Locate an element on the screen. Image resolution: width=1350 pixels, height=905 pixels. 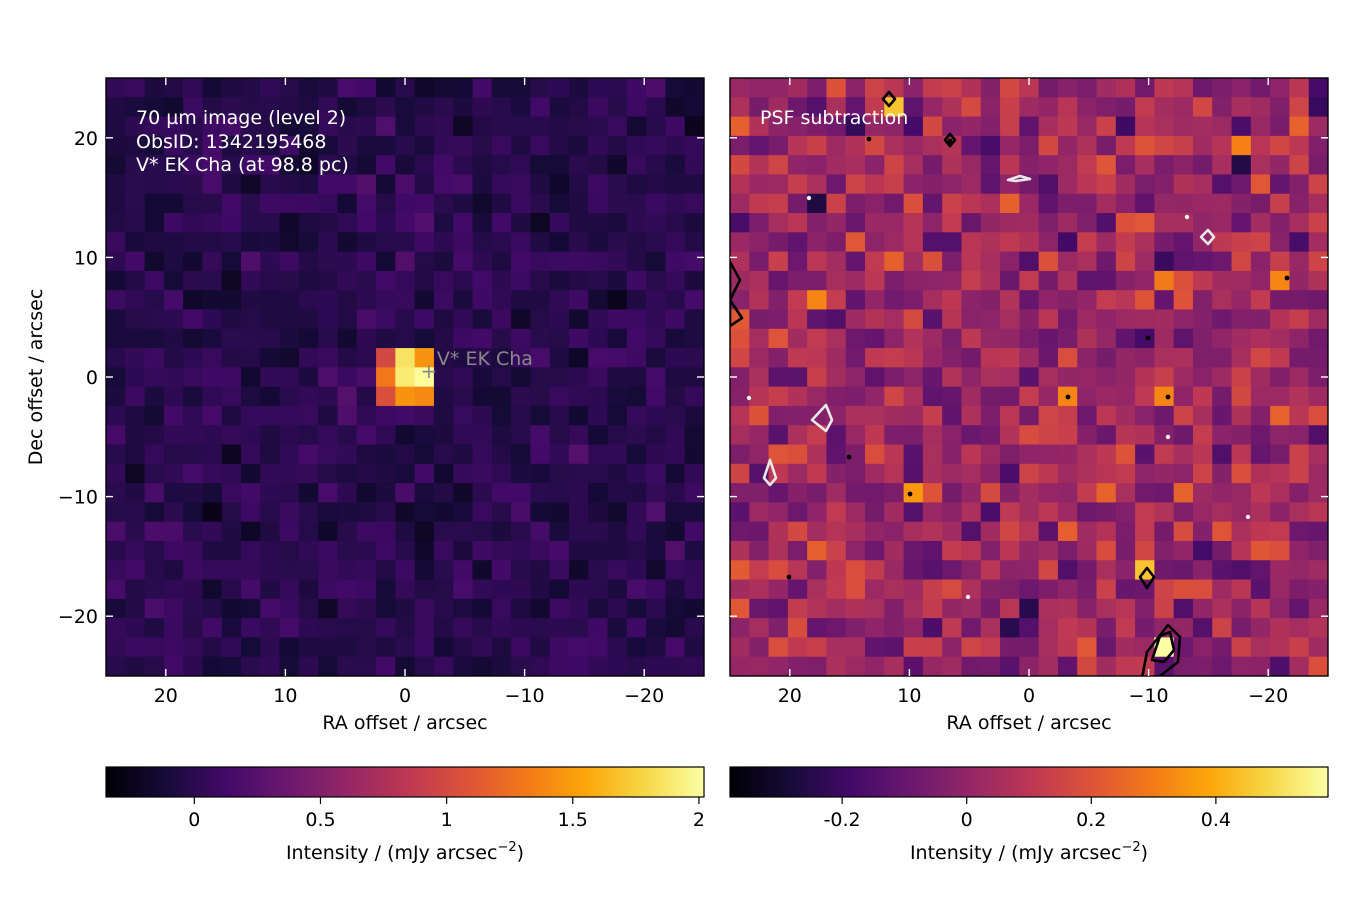
negative-contour-dot is located at coordinates (968, 597).